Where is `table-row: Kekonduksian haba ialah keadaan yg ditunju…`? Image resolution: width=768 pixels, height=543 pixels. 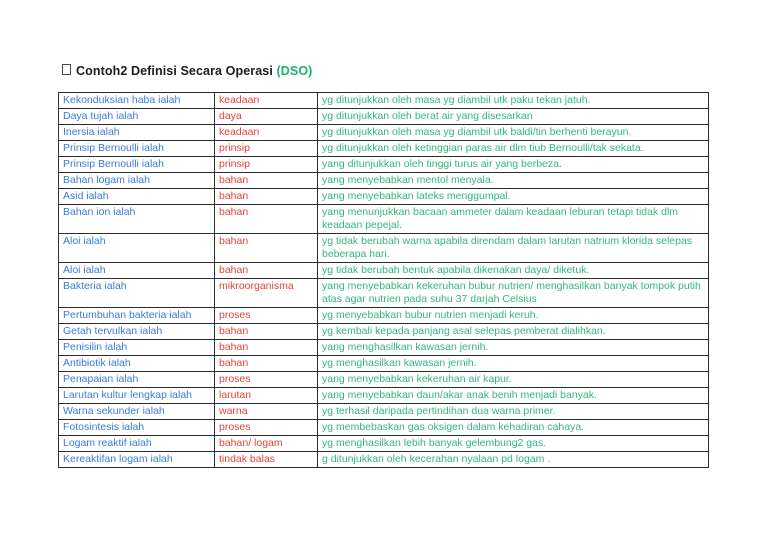
table-row: Kekonduksian haba ialah keadaan yg ditunju… is located at coordinates (383, 100).